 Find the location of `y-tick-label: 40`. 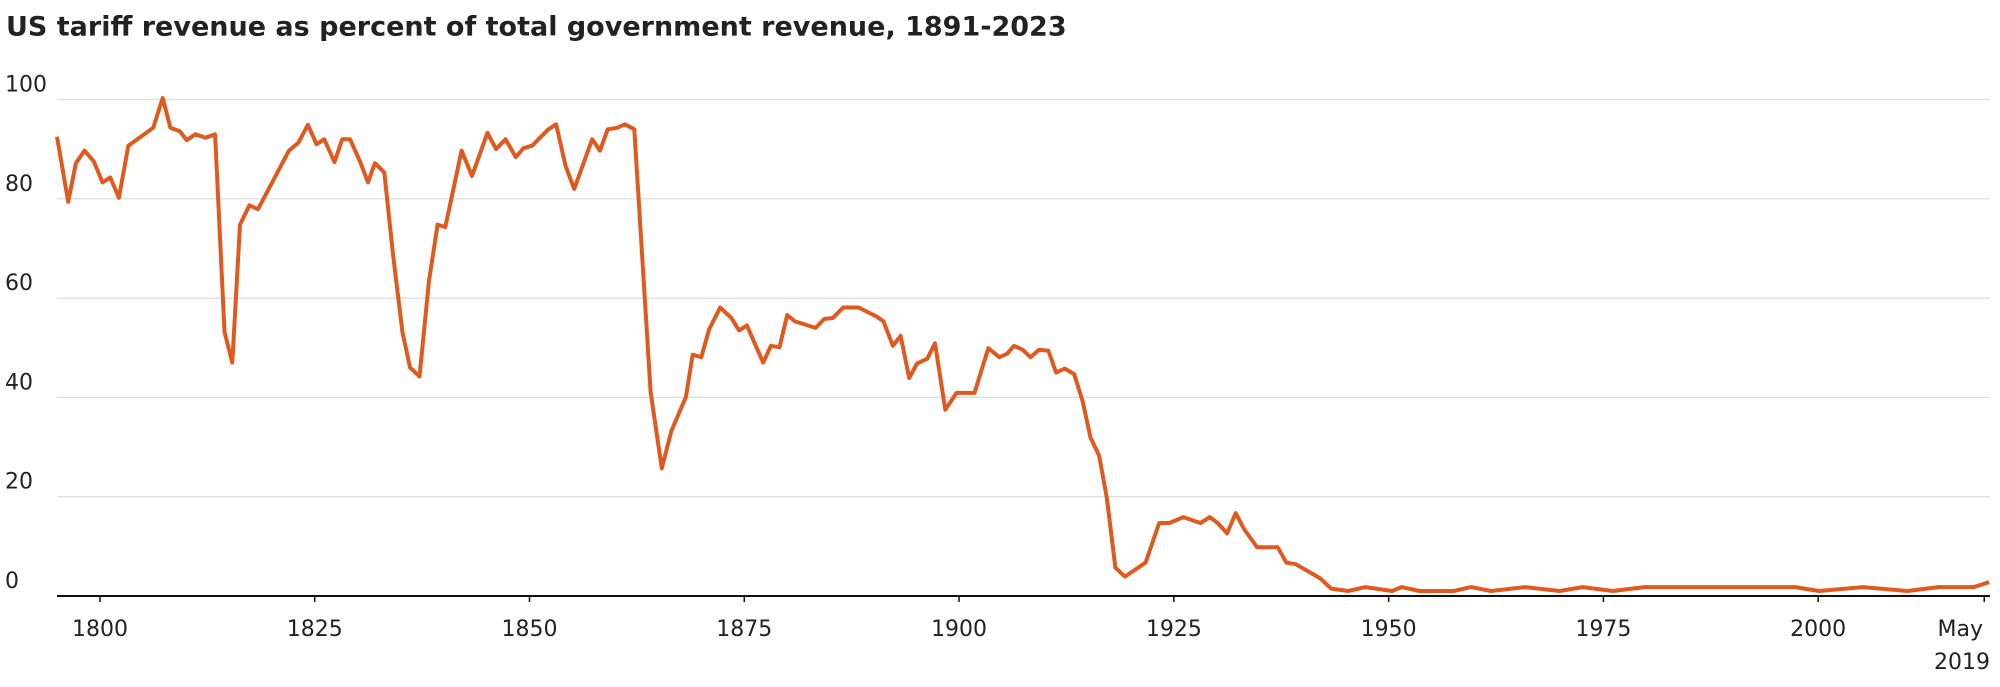

y-tick-label: 40 is located at coordinates (19, 382).